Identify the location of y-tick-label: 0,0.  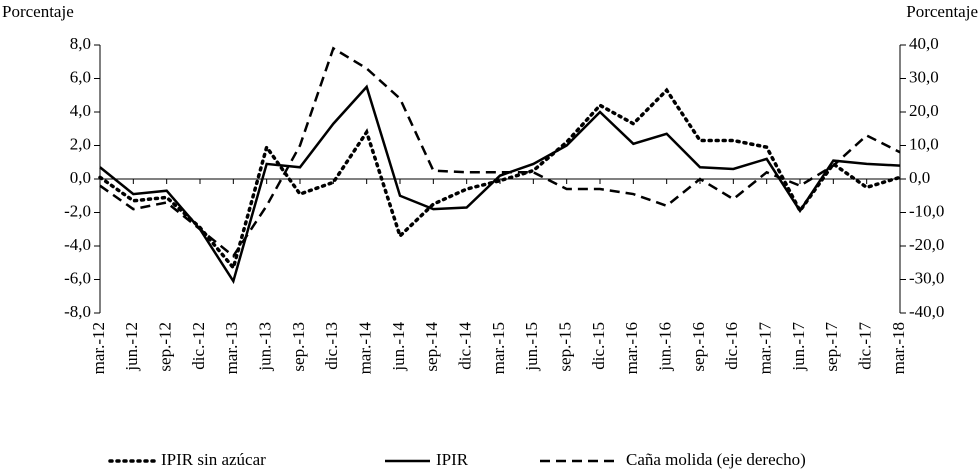
(80, 177).